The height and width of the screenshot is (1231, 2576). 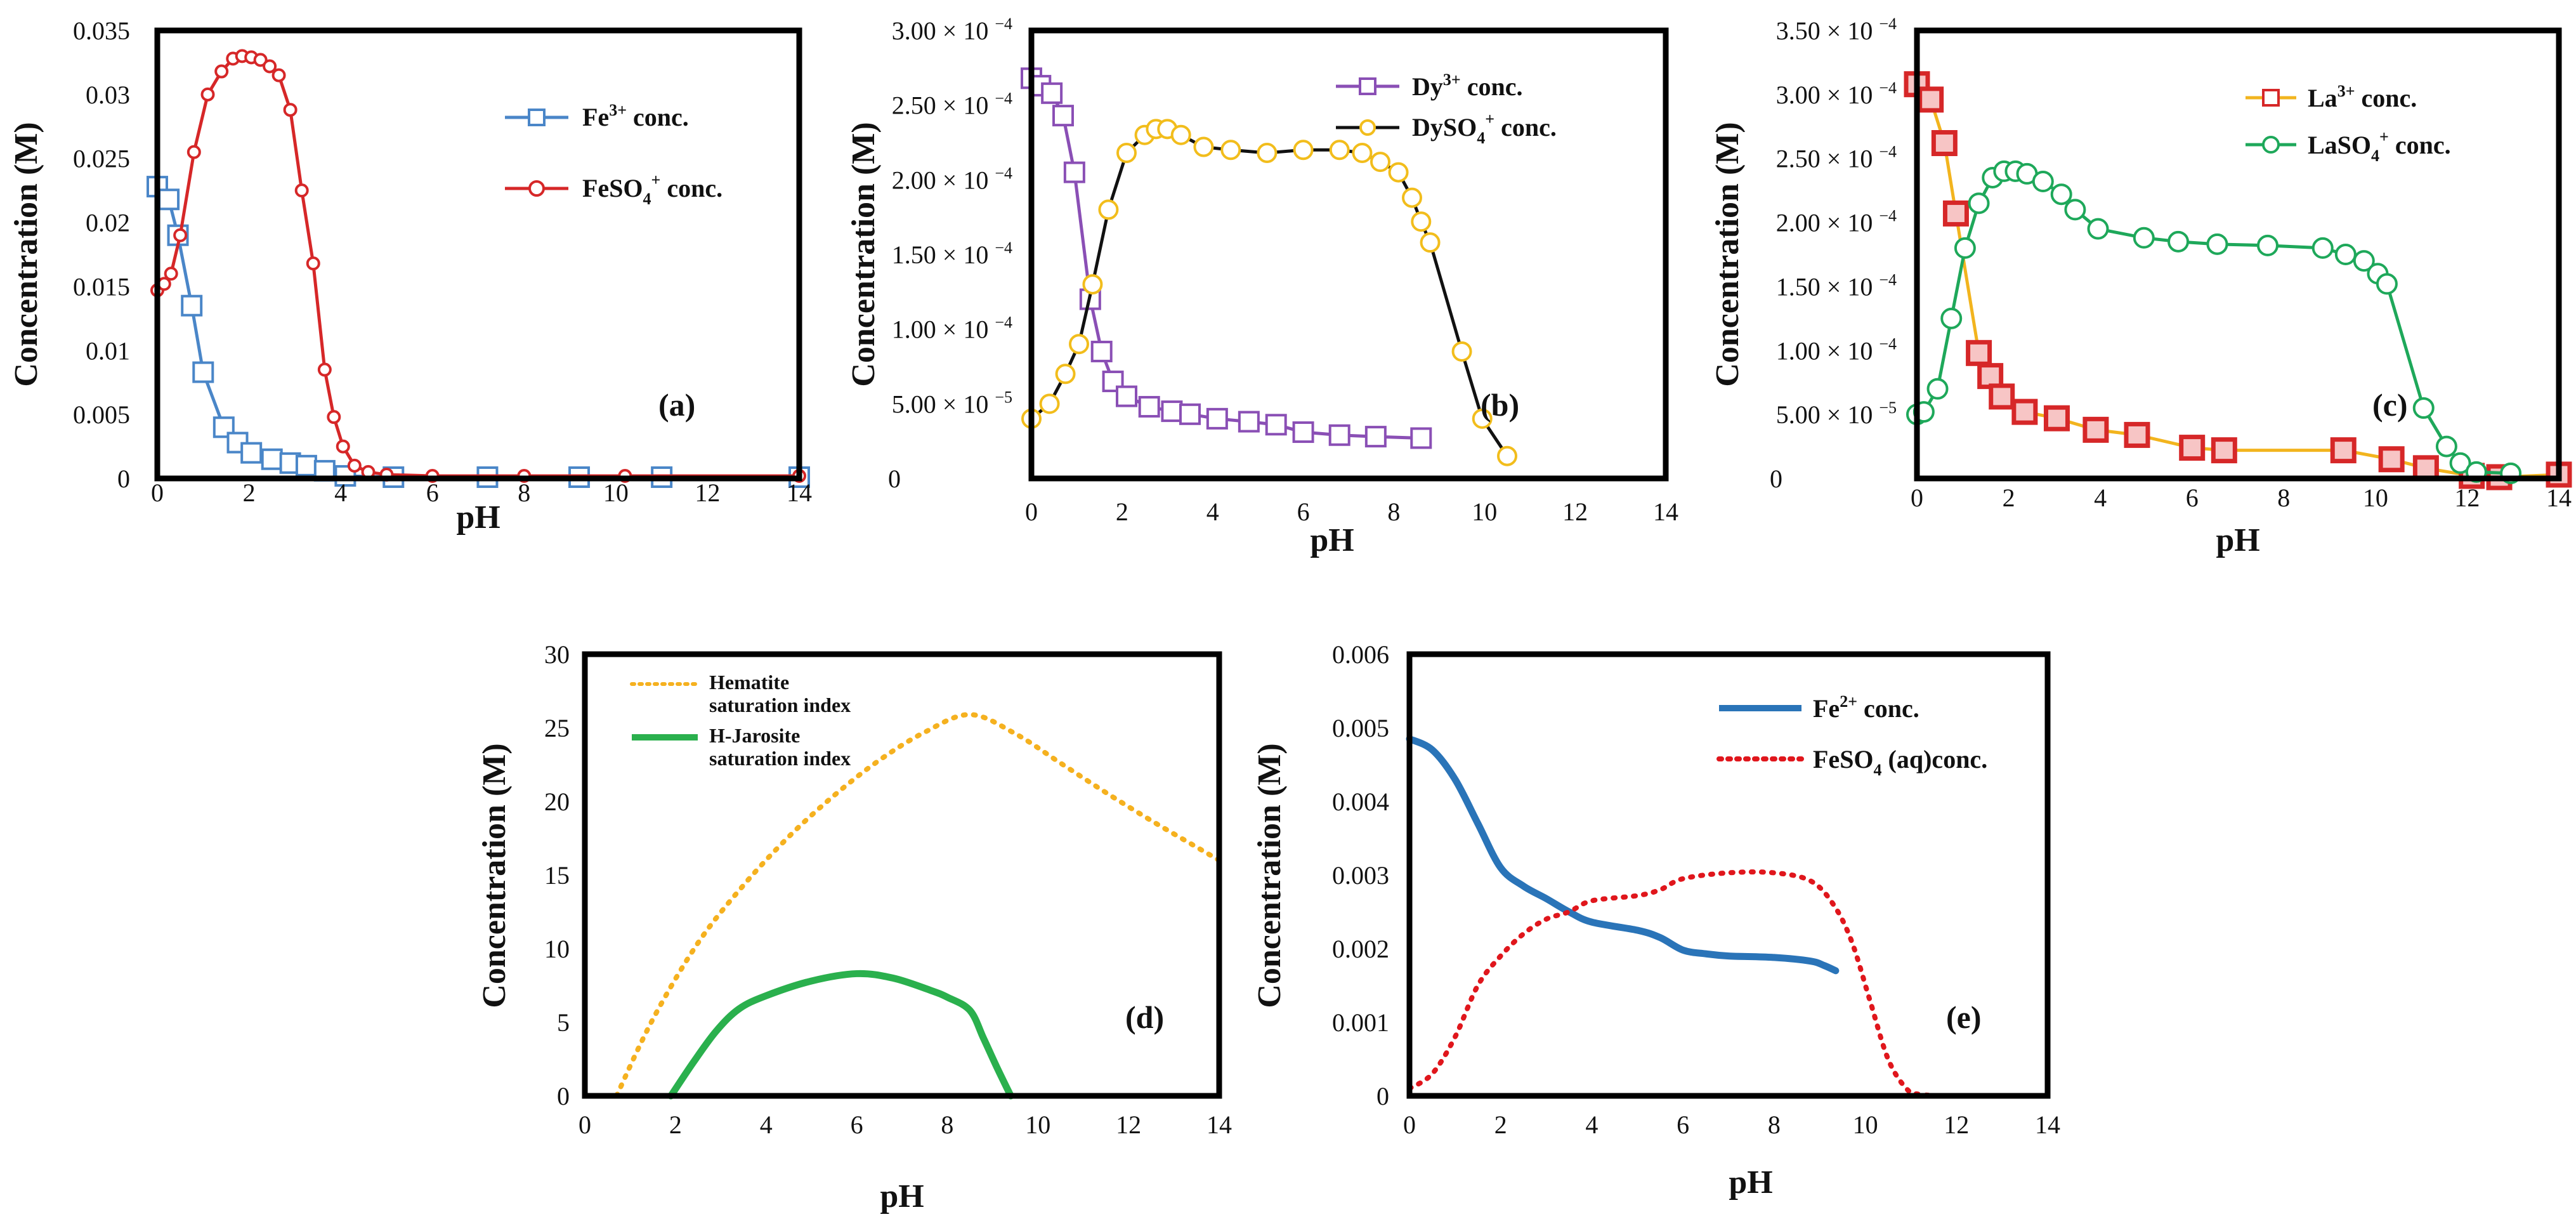 What do you see at coordinates (767, 1124) in the screenshot?
I see `panel-d-x-tick-label: 4` at bounding box center [767, 1124].